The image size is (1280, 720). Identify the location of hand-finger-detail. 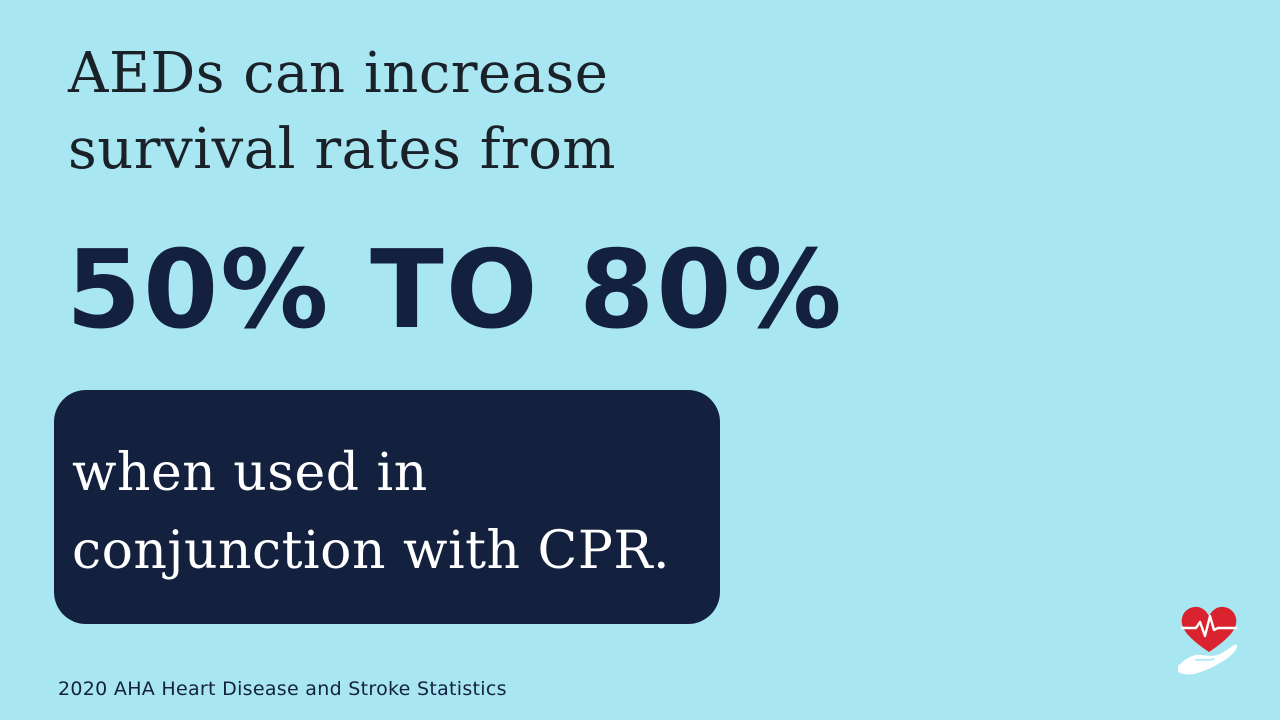
(1205, 659).